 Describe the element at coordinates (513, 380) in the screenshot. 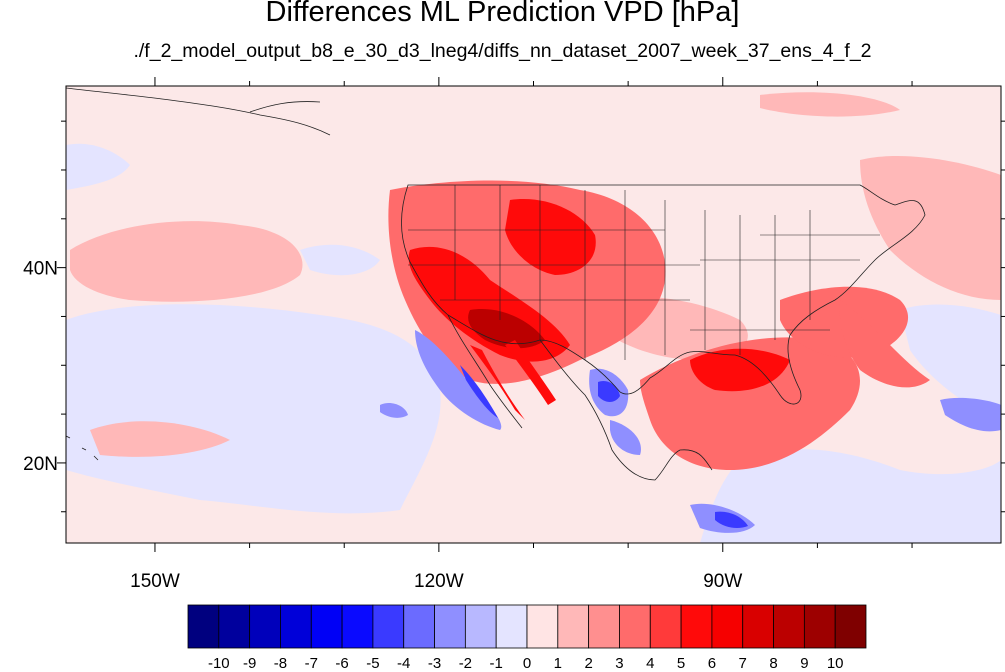

I see `baja-anomaly-streaks` at that location.